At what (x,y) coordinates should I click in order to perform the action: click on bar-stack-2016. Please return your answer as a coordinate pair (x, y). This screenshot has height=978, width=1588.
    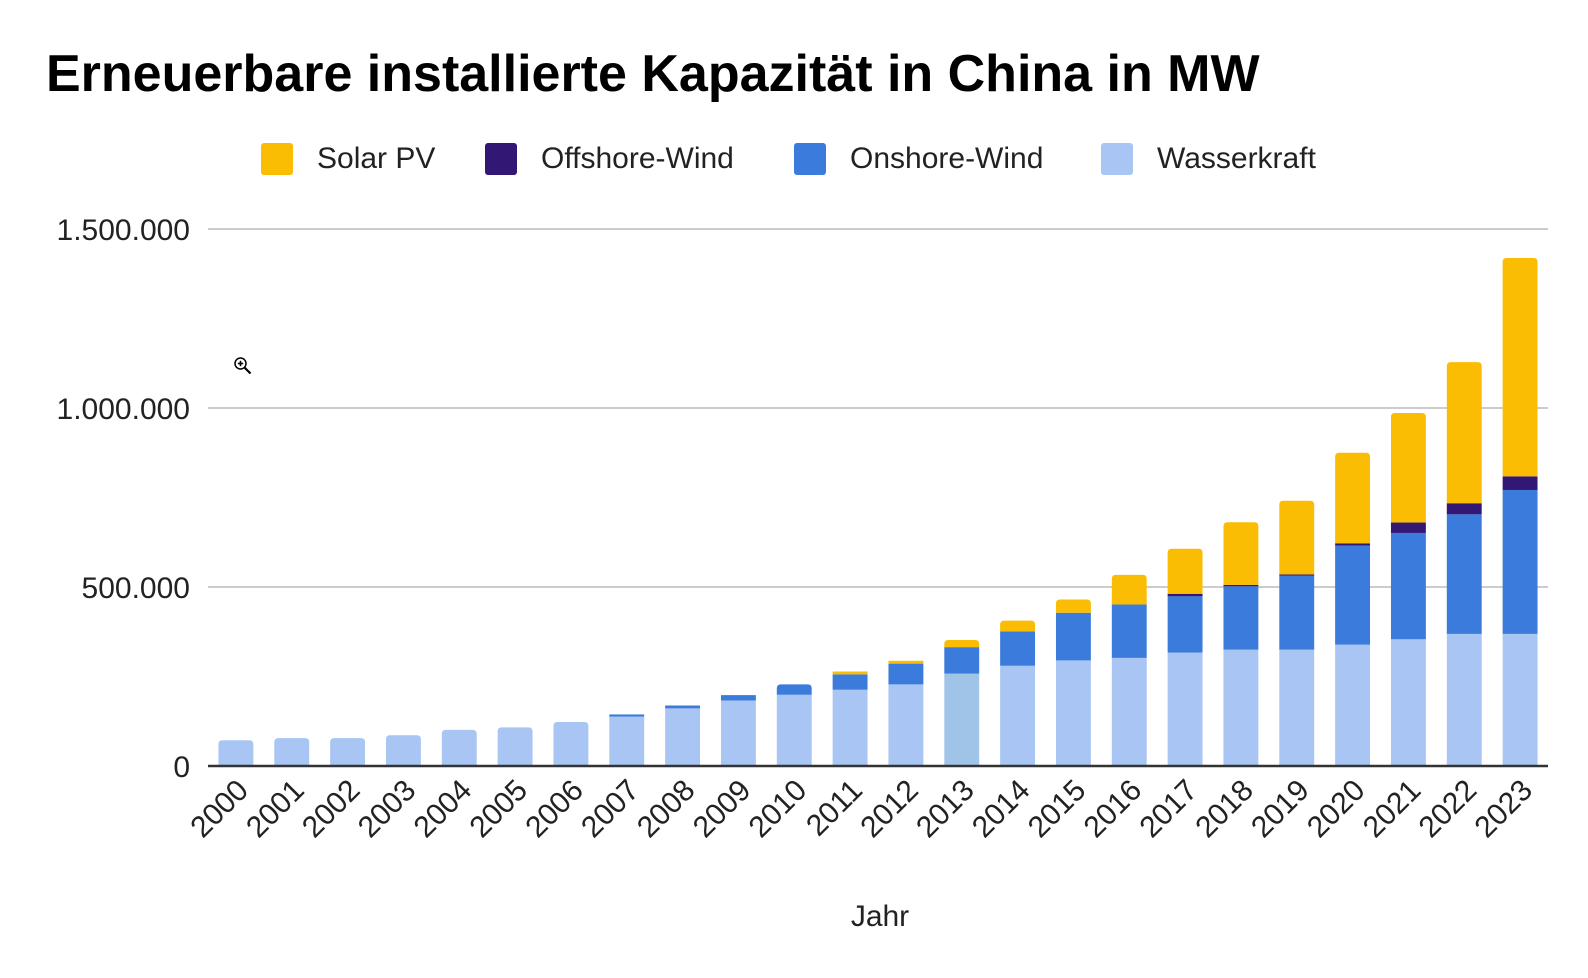
    Looking at the image, I should click on (1129, 670).